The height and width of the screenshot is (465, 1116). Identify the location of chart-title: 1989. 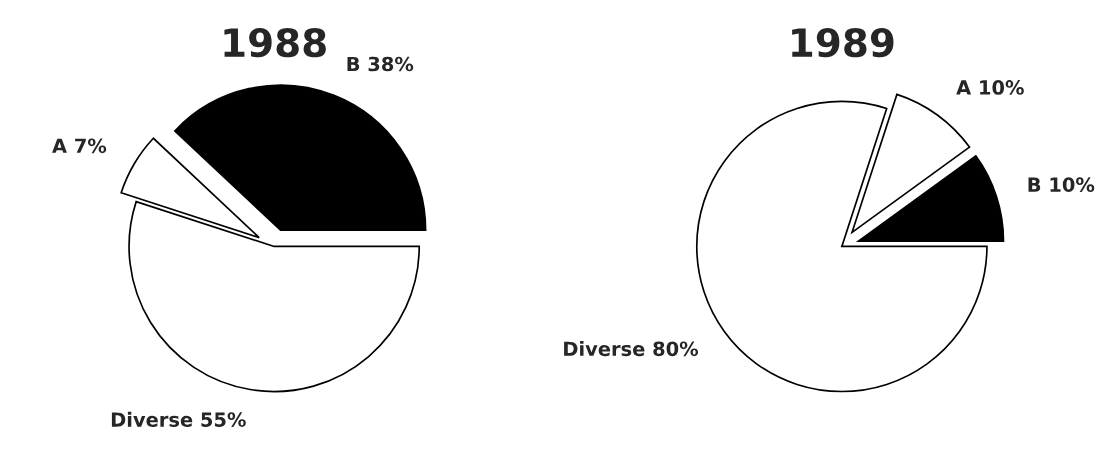
(843, 42).